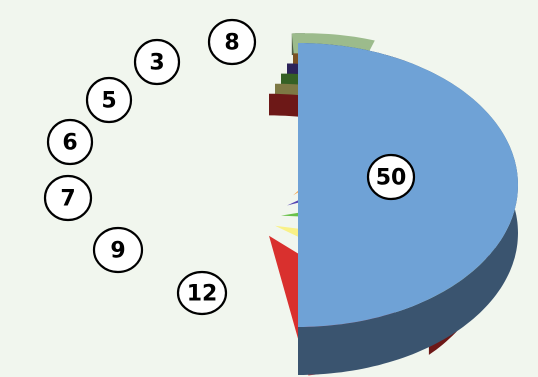 The image size is (538, 377). I want to click on data-label-3: 3, so click(156, 63).